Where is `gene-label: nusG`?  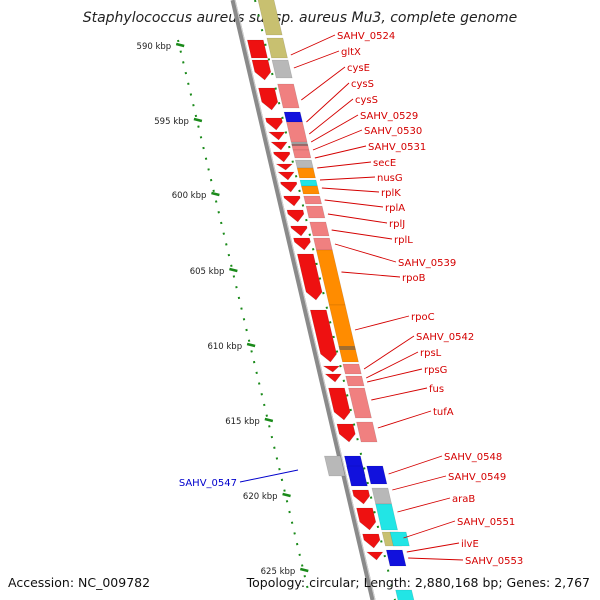
gene-label: nusG is located at coordinates (390, 178).